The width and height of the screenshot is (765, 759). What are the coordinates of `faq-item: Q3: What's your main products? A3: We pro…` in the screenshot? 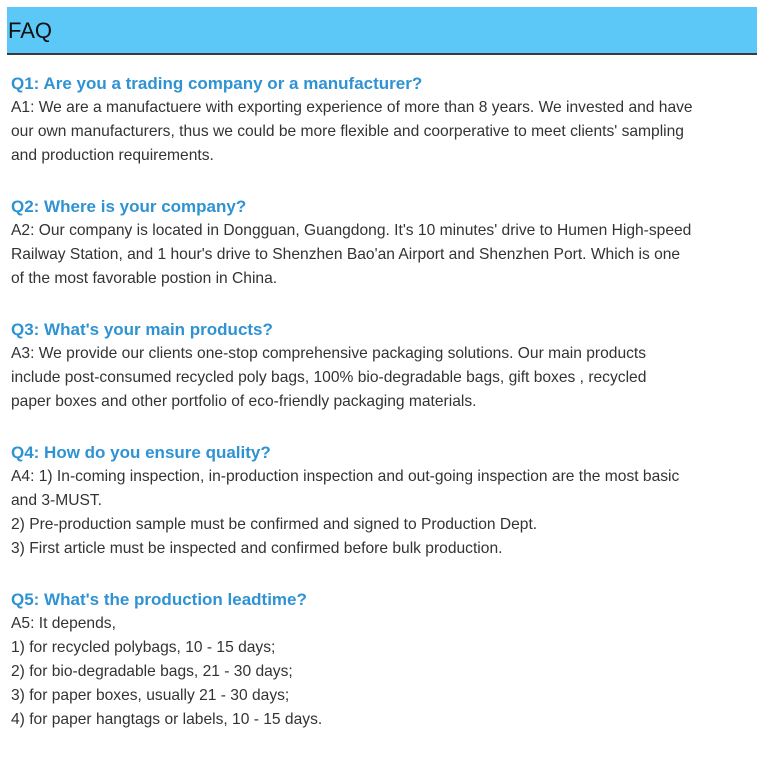 It's located at (386, 366).